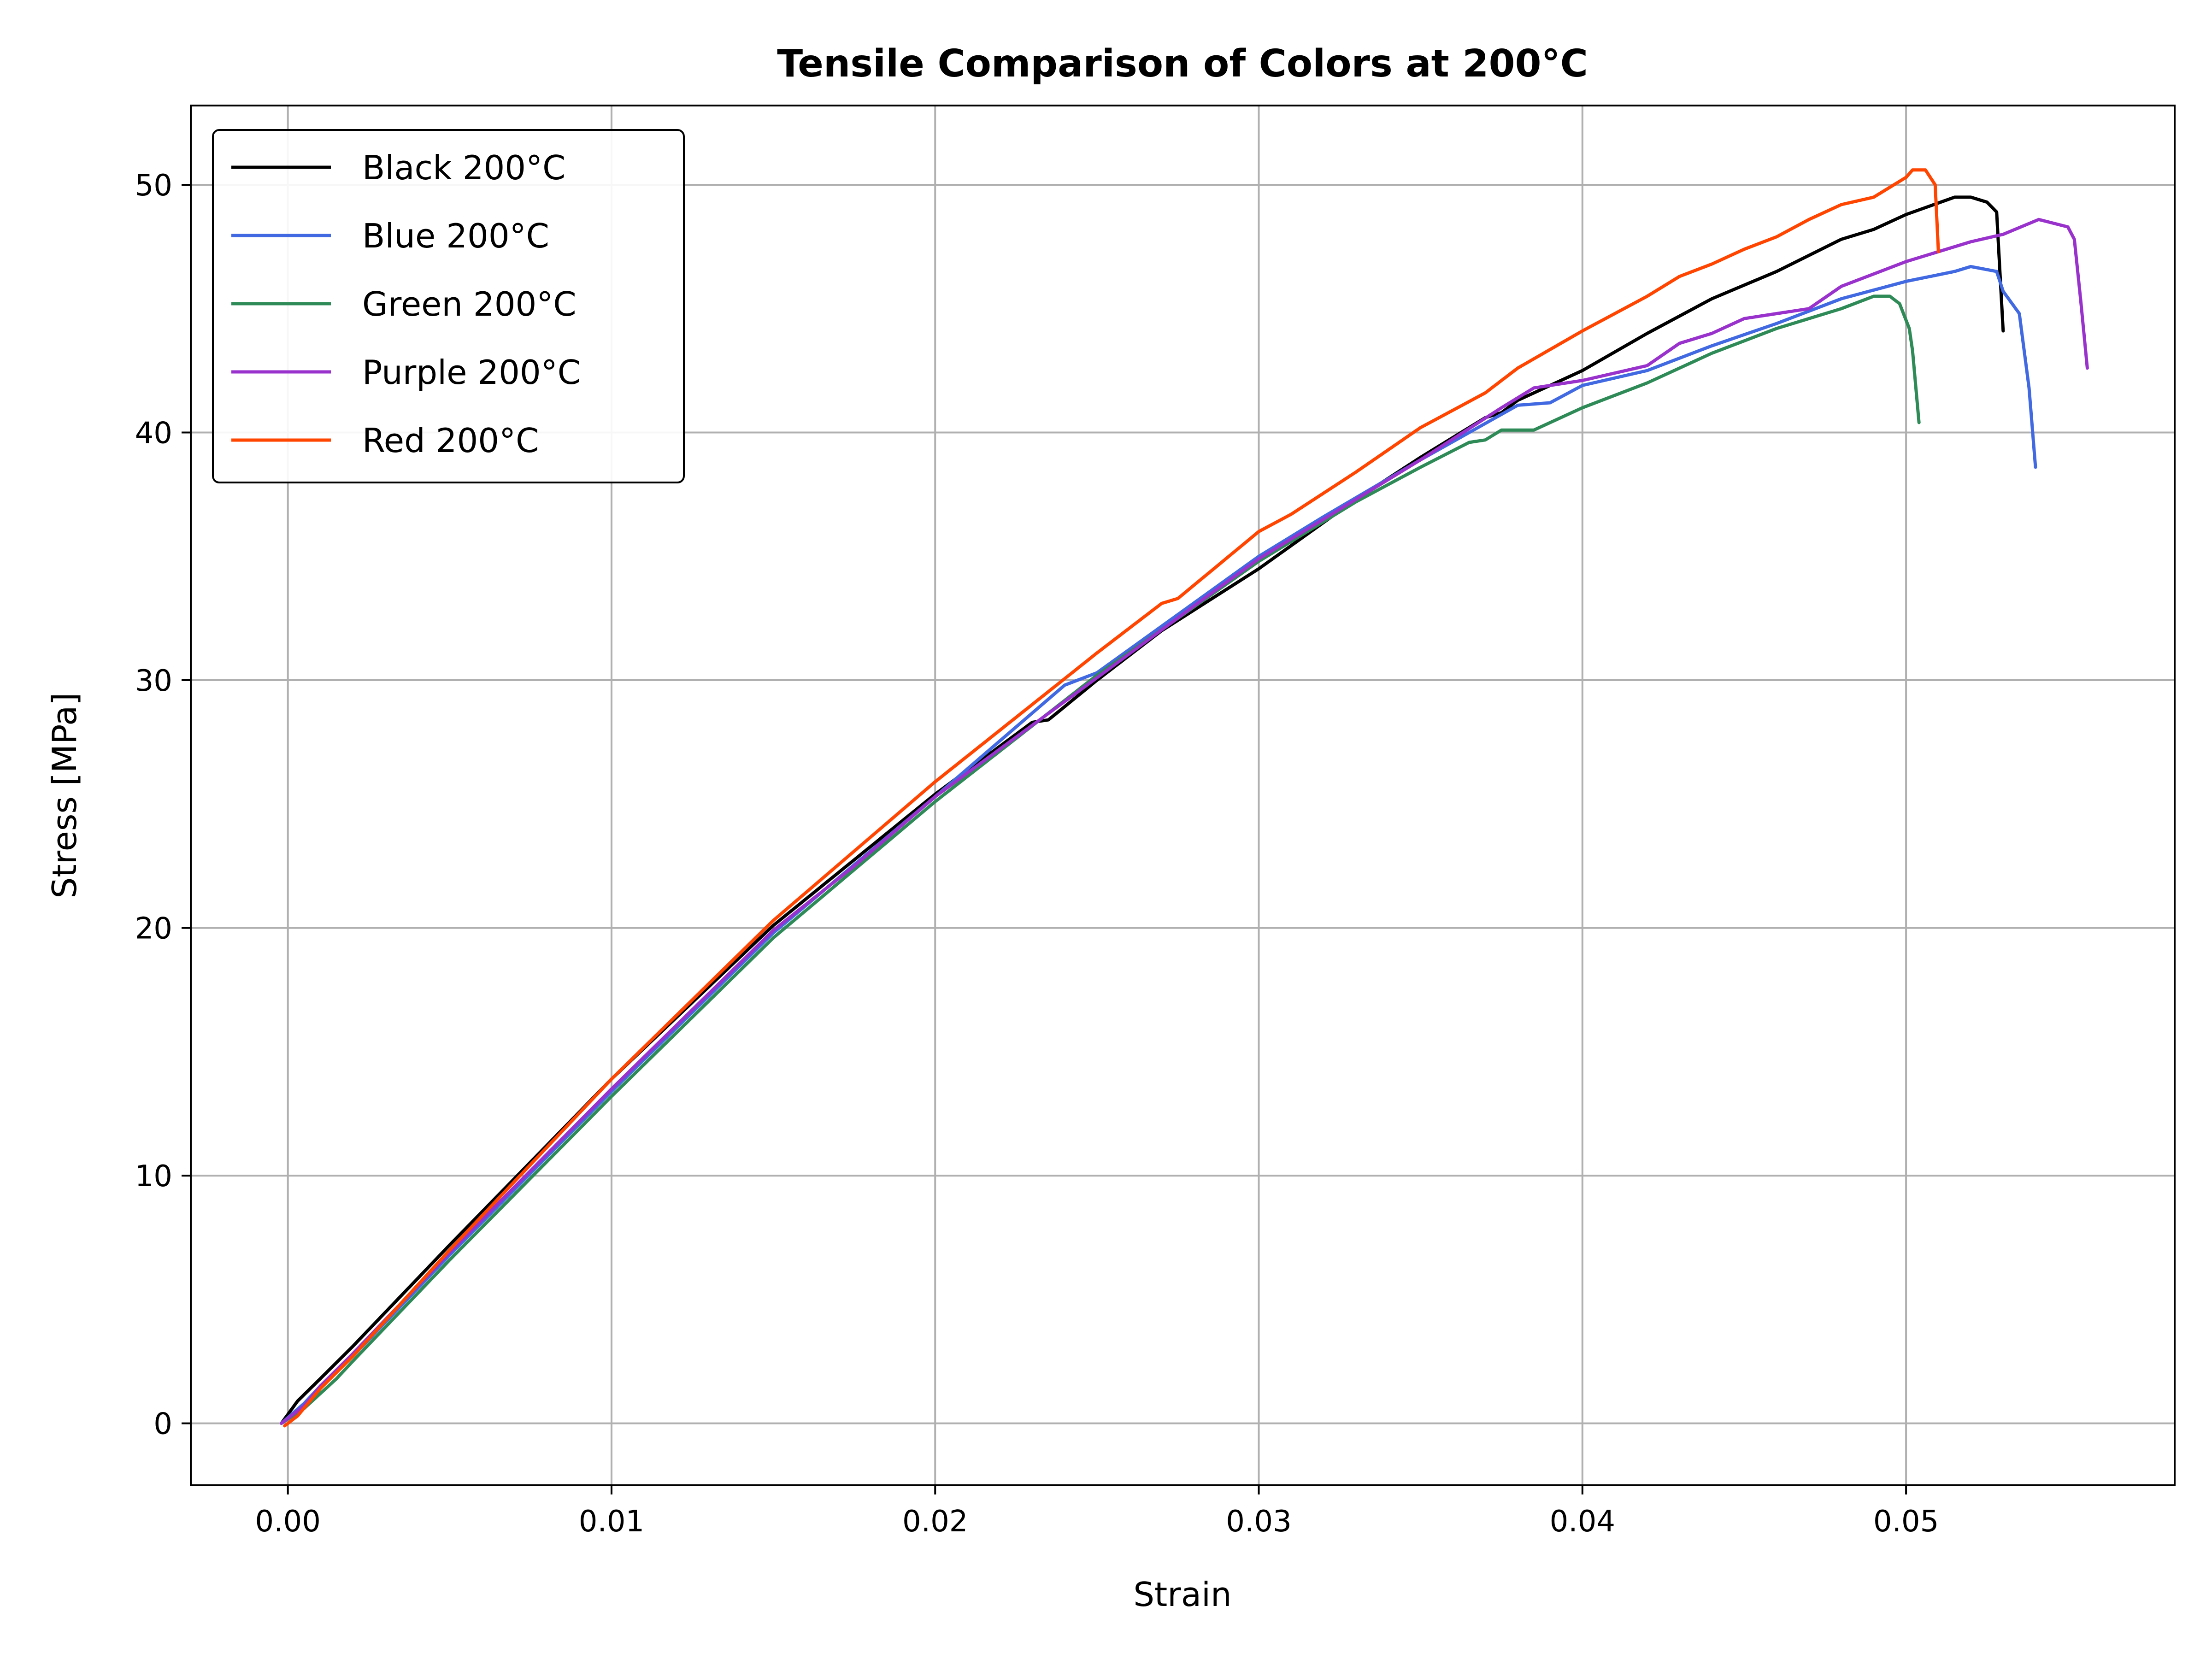  What do you see at coordinates (1097, 1512) in the screenshot?
I see `x-axis: 0.00 0.01 0.02 0.03 0.04 0.05` at bounding box center [1097, 1512].